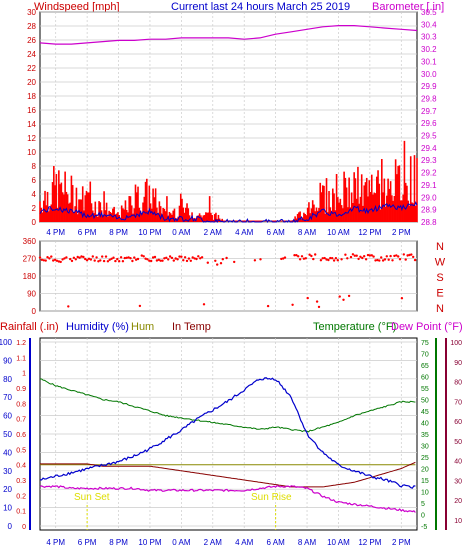  I want to click on baro-tick-label: 30.0, so click(429, 74).